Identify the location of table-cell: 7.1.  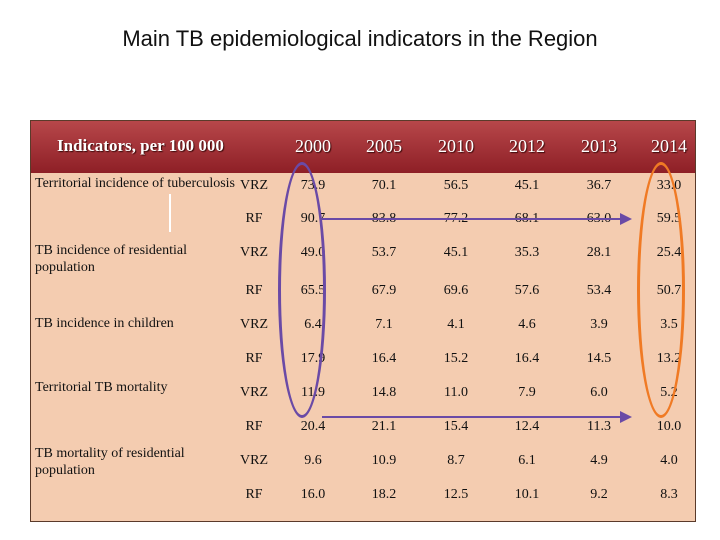
(384, 324).